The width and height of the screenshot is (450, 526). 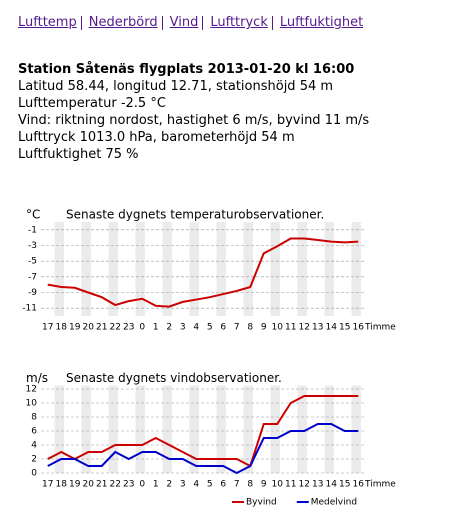 I want to click on y-unit: °C, so click(x=33, y=215).